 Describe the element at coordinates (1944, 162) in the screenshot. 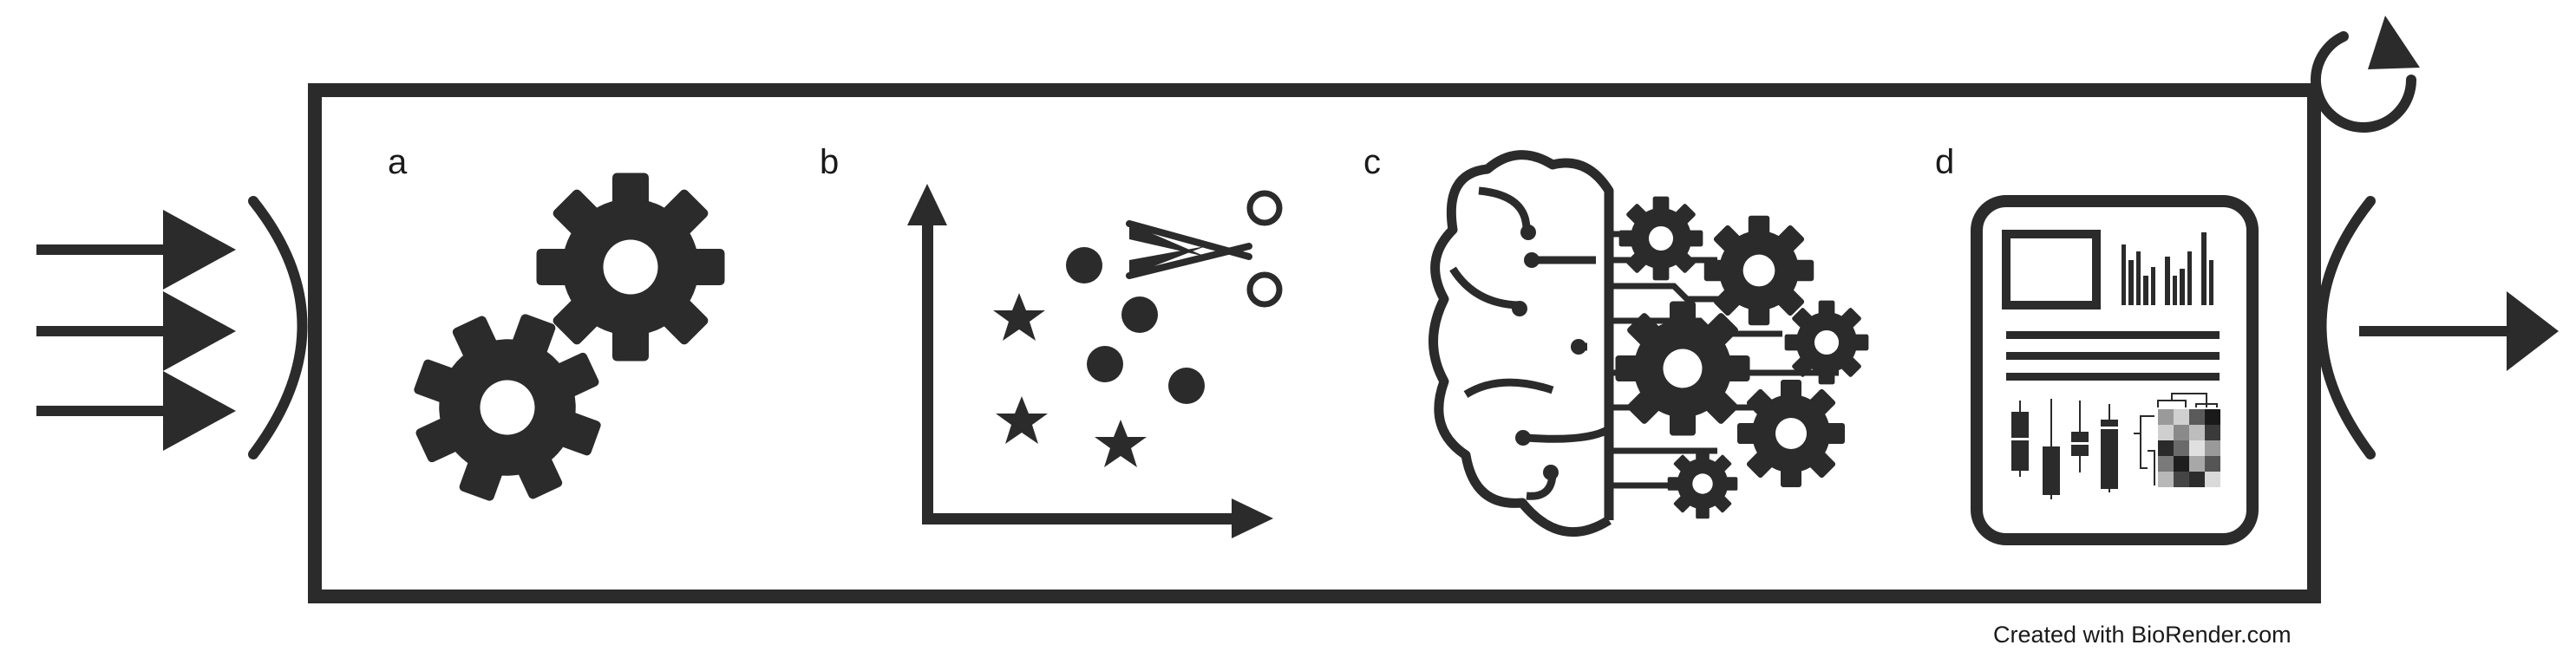

I see `stage-label-d: d` at that location.